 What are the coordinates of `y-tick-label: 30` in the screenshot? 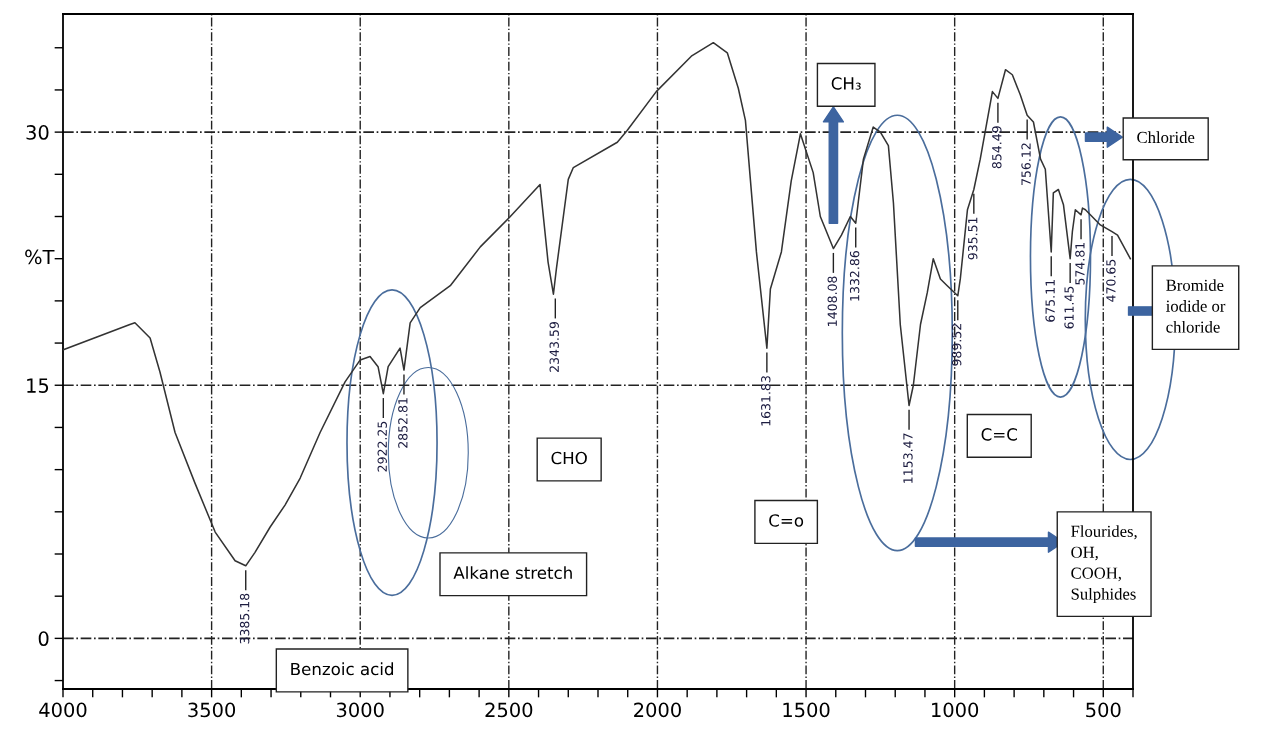 It's located at (37, 132).